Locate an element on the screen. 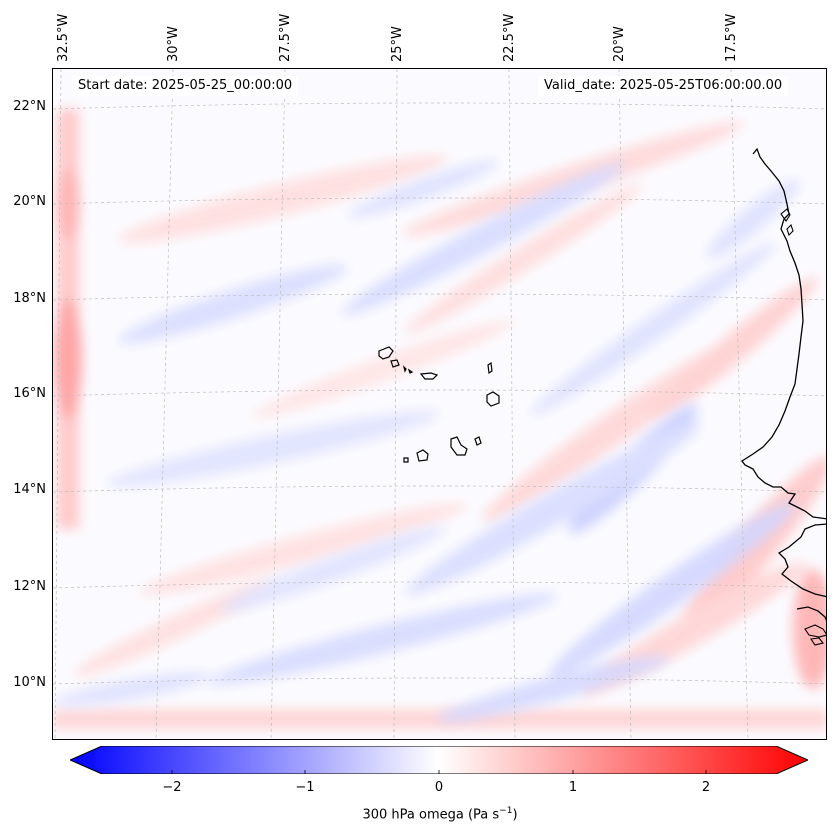 This screenshot has width=837, height=839. lat-label-12n: 12°N is located at coordinates (29, 586).